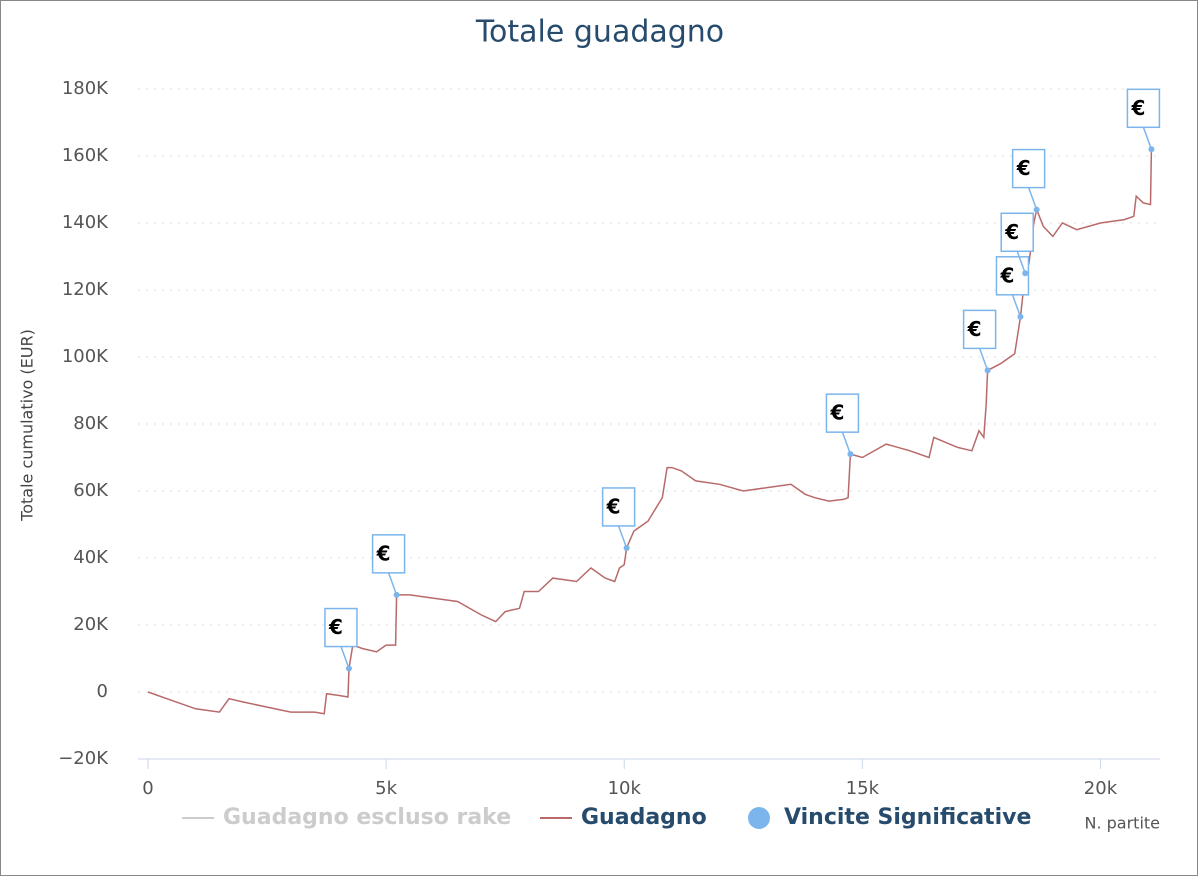  What do you see at coordinates (147, 788) in the screenshot?
I see `x-tick-label: 0` at bounding box center [147, 788].